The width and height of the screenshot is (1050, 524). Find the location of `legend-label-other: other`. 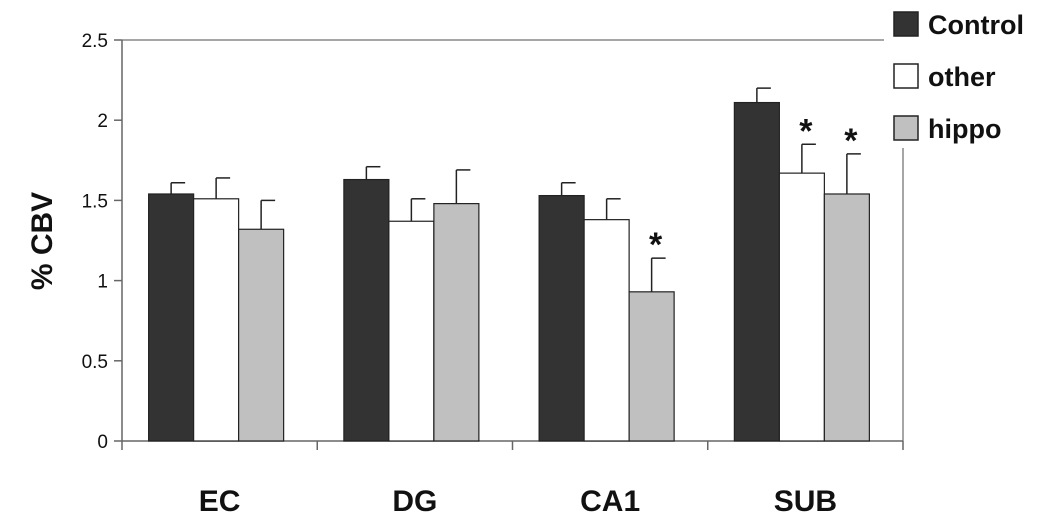

legend-label-other: other is located at coordinates (962, 77).